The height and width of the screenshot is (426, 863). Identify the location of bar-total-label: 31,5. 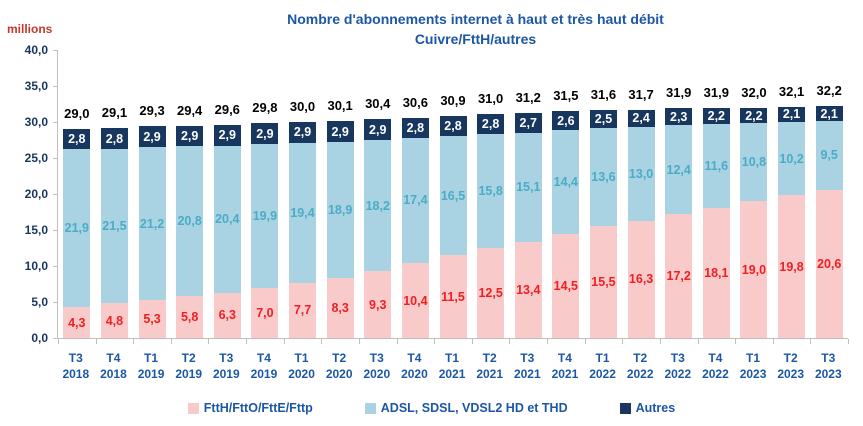
(566, 96).